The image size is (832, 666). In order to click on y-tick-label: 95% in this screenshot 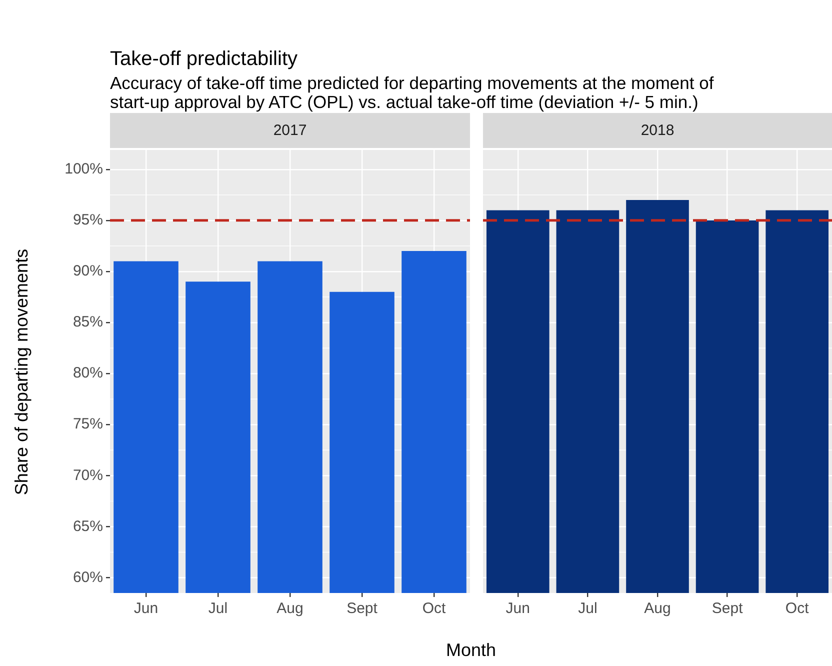, I will do `click(87, 220)`.